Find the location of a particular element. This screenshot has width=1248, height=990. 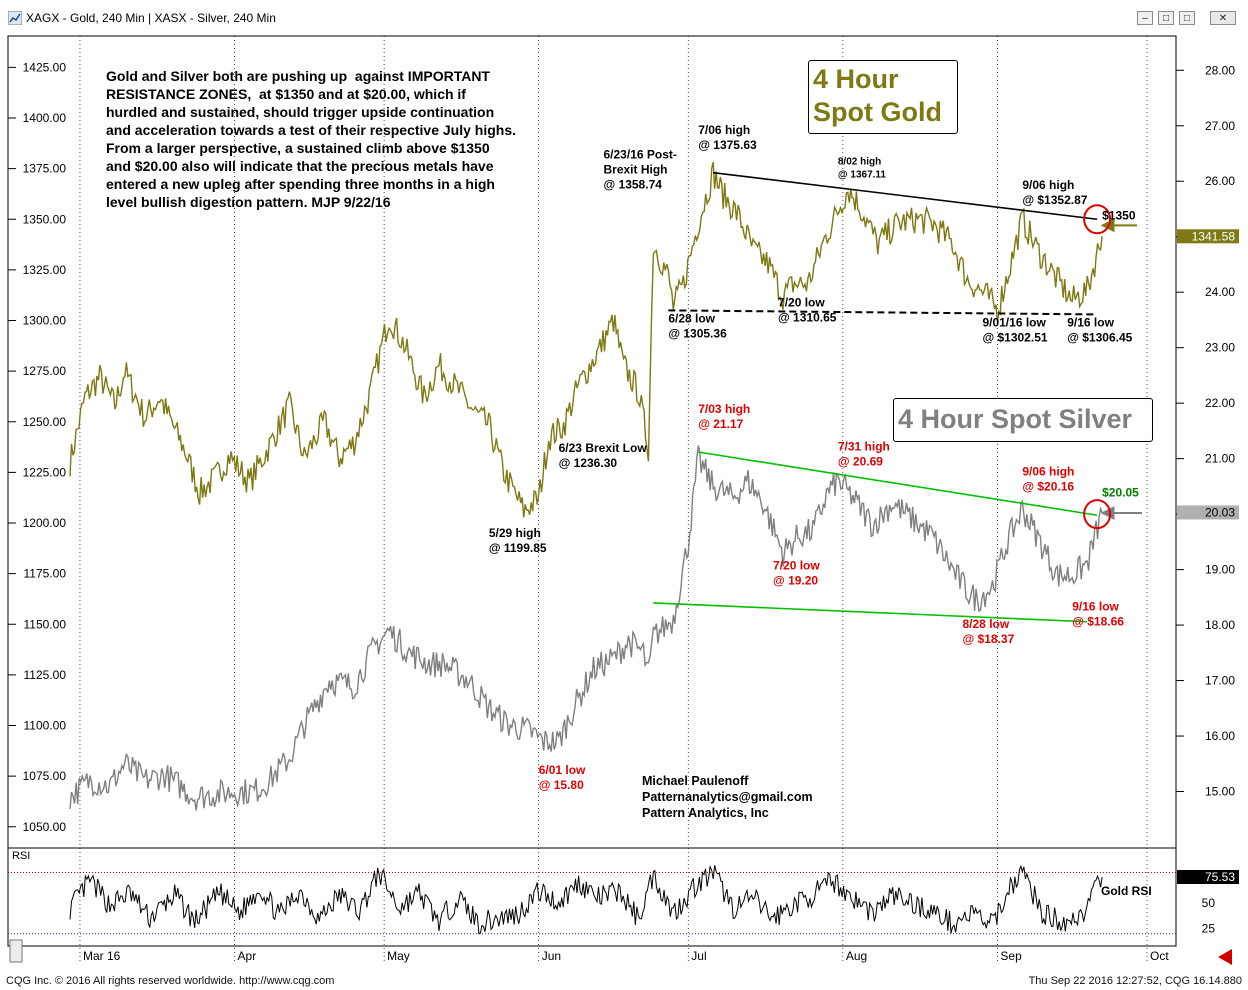

annotation-line: 7/03 high is located at coordinates (724, 409).